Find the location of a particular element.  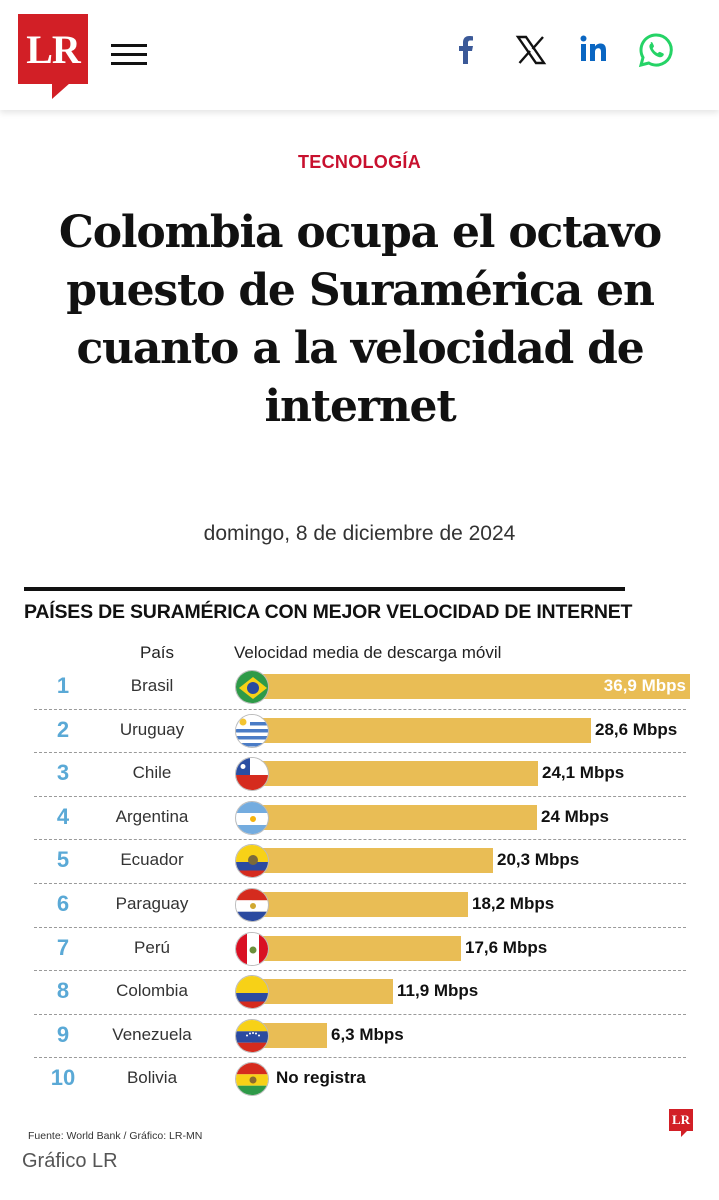

bar-value-label: 6,3 Mbps is located at coordinates (367, 1034).